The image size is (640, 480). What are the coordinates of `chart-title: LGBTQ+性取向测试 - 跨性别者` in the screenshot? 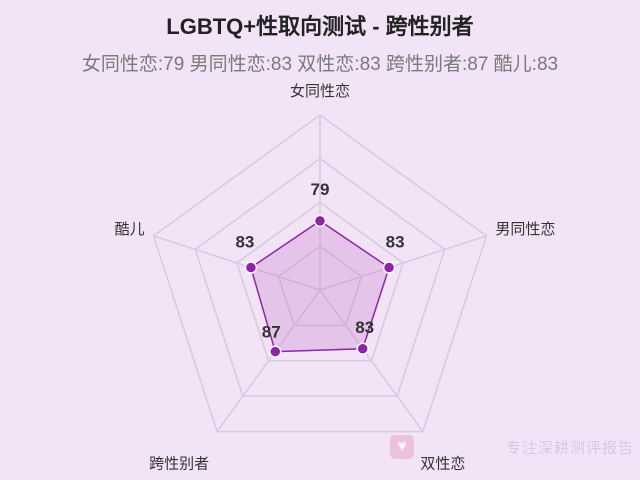 It's located at (320, 26).